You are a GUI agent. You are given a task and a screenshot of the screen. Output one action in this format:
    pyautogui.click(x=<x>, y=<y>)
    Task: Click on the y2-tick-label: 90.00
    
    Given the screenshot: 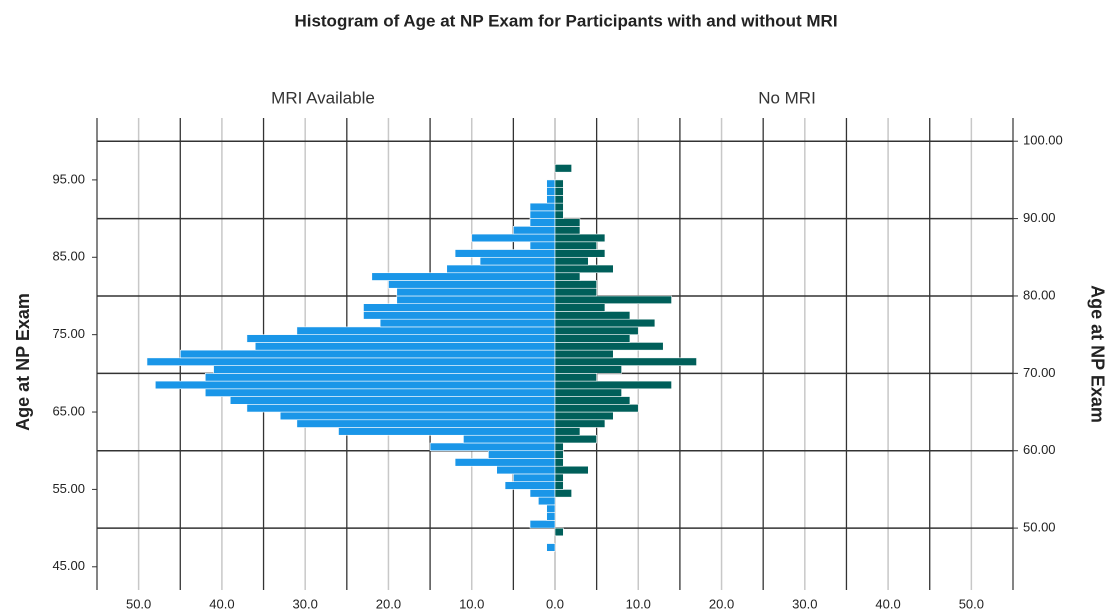 What is the action you would take?
    pyautogui.click(x=1039, y=217)
    